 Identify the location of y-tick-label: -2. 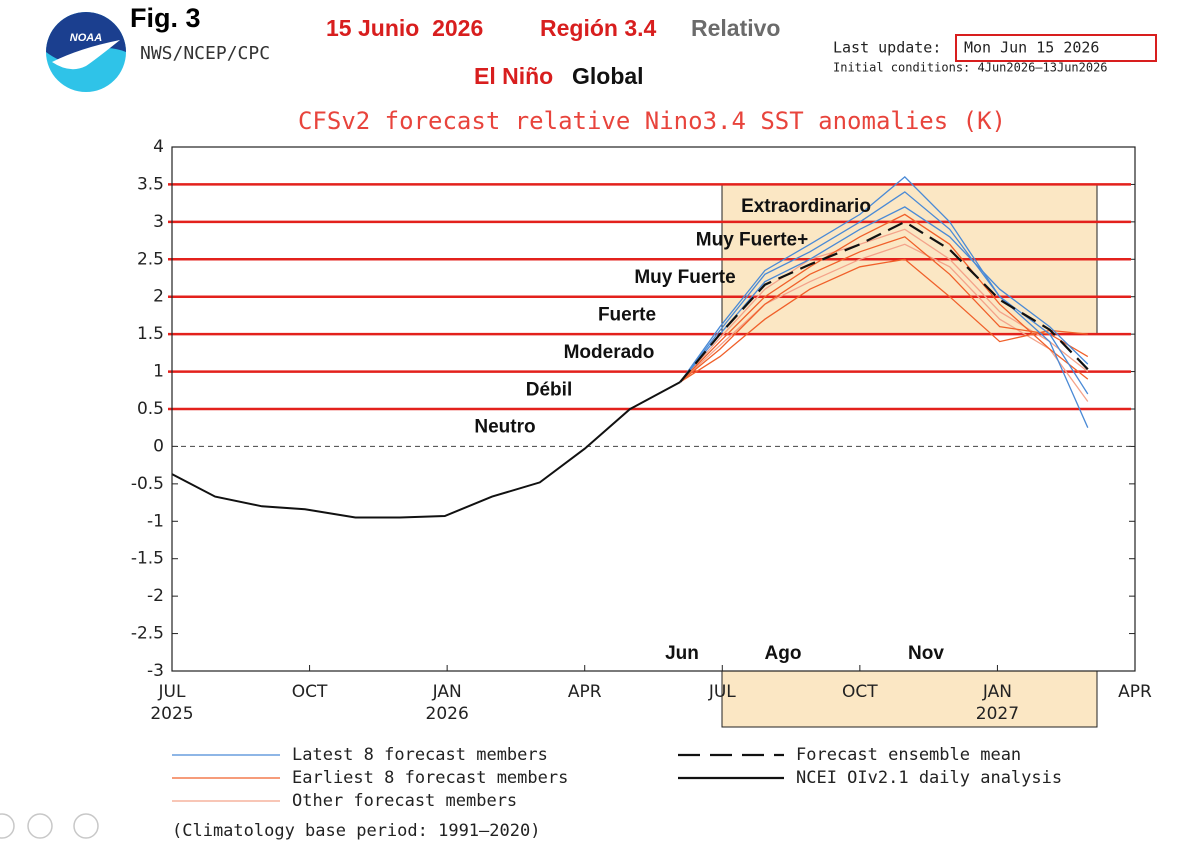
(155, 596).